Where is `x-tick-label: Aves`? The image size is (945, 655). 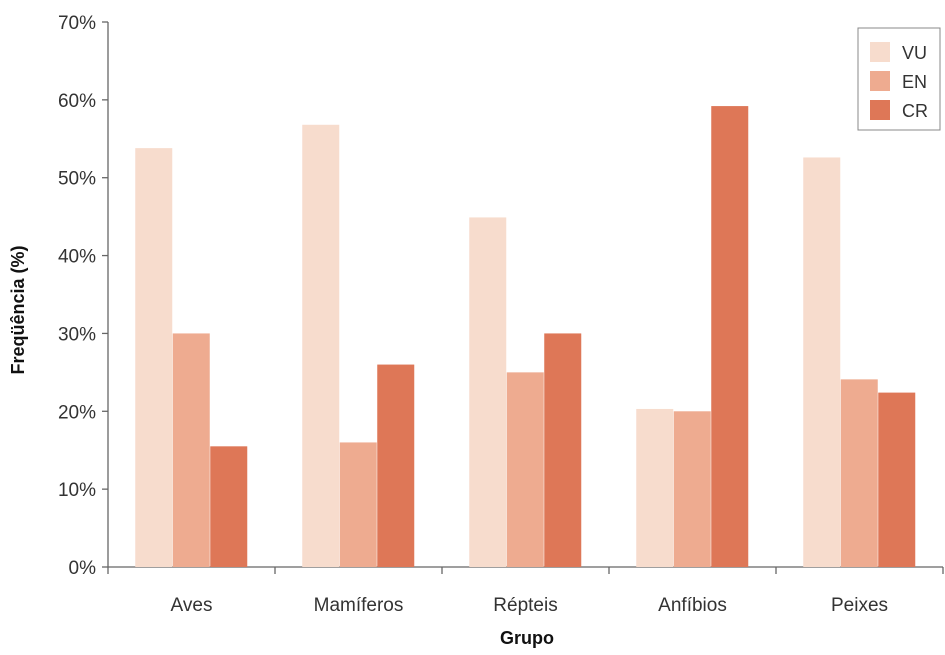
x-tick-label: Aves is located at coordinates (192, 605).